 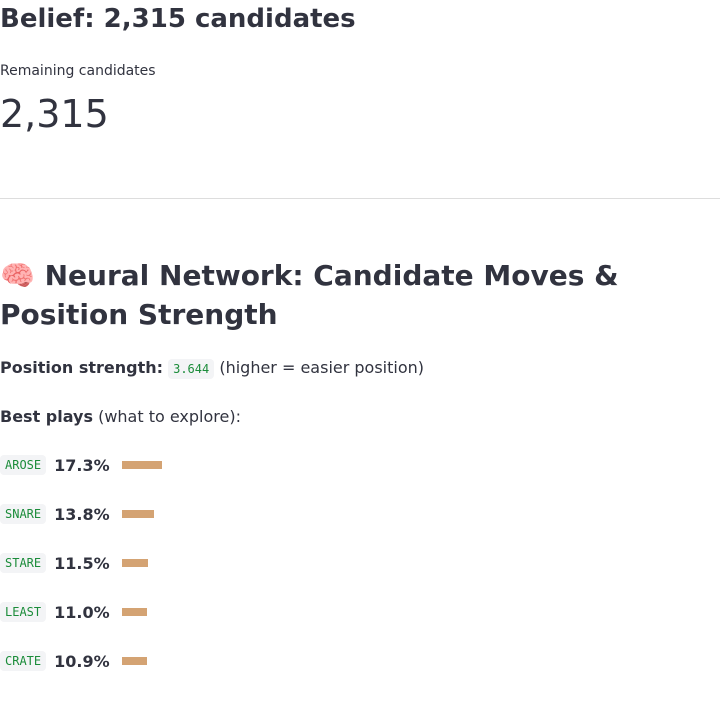 What do you see at coordinates (178, 19) in the screenshot?
I see `header-title: Belief: 2,315 candidates` at bounding box center [178, 19].